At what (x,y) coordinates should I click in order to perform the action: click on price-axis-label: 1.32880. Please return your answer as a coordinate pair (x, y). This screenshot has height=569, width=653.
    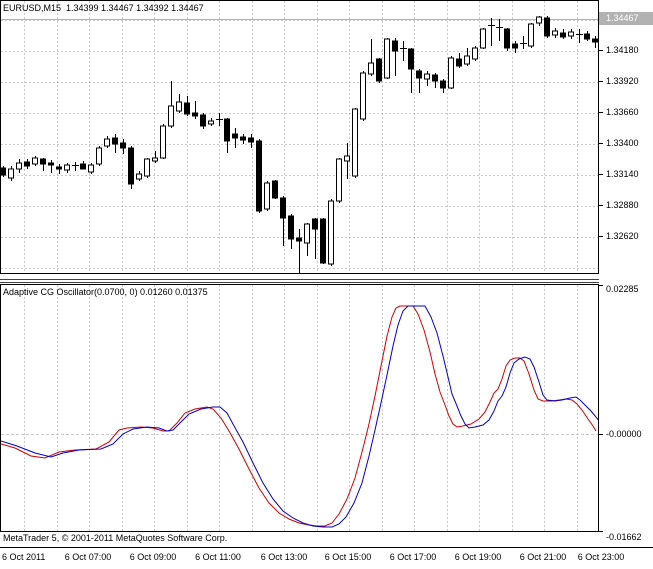
    Looking at the image, I should click on (622, 205).